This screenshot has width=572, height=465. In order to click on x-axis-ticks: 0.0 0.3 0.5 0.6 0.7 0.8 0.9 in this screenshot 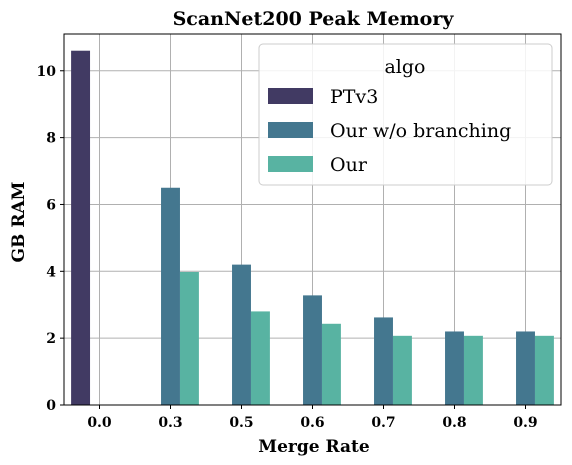, I will do `click(312, 418)`.